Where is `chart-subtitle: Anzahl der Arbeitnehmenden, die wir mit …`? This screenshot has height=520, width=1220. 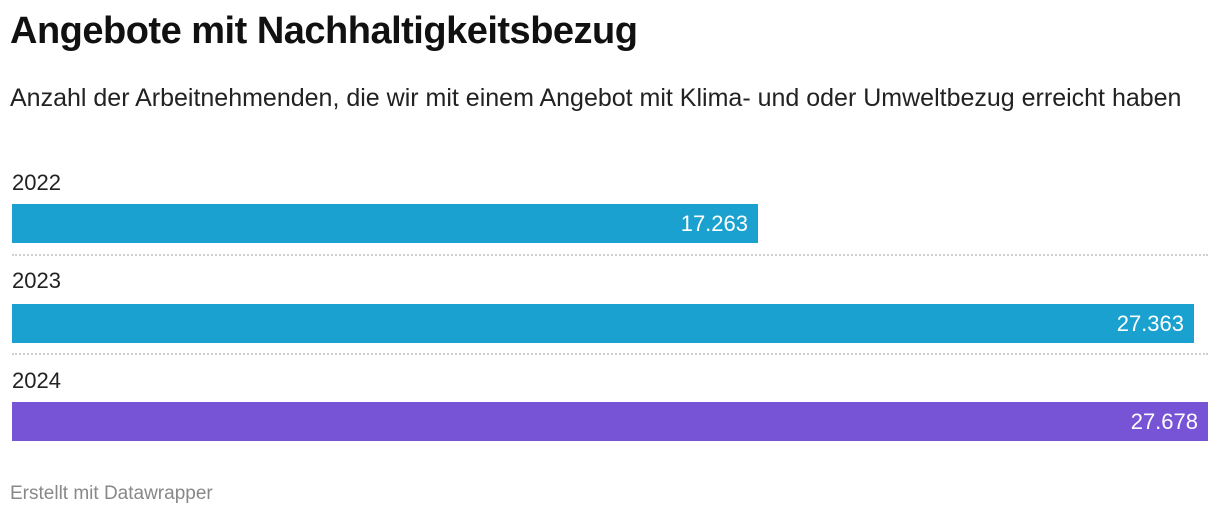
chart-subtitle: Anzahl der Arbeitnehmenden, die wir mit … is located at coordinates (596, 98).